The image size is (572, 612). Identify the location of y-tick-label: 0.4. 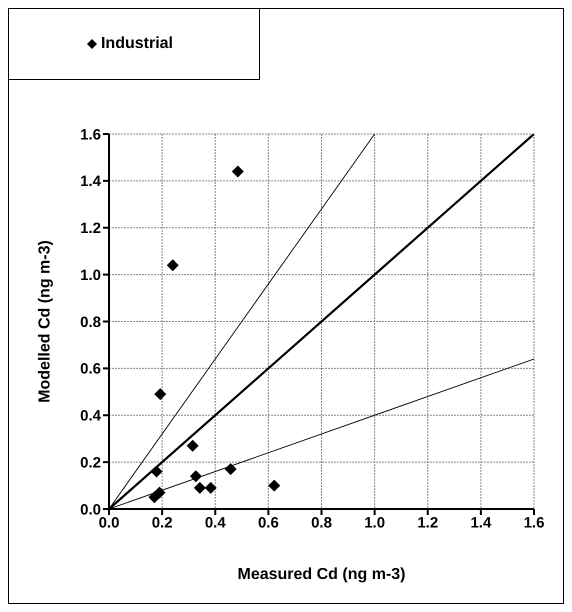
(91, 416).